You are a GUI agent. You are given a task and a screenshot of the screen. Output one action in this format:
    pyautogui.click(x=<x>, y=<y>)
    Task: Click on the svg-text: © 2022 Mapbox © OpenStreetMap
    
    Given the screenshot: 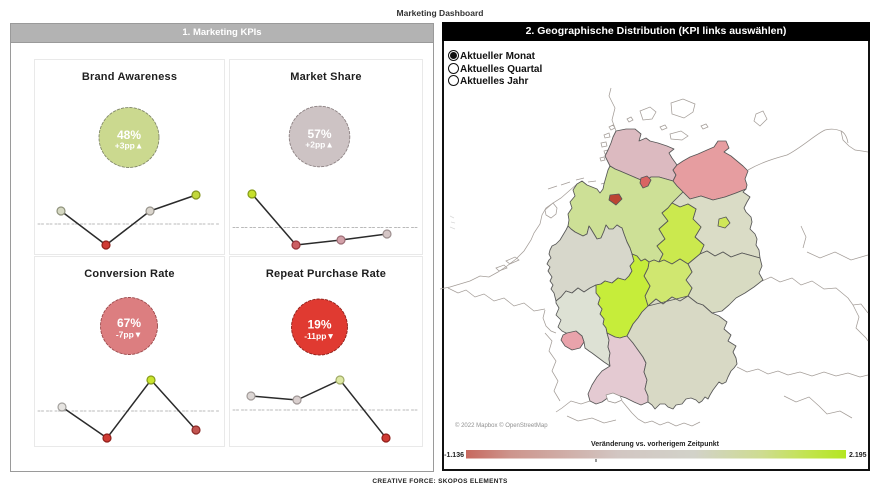 What is the action you would take?
    pyautogui.click(x=501, y=425)
    